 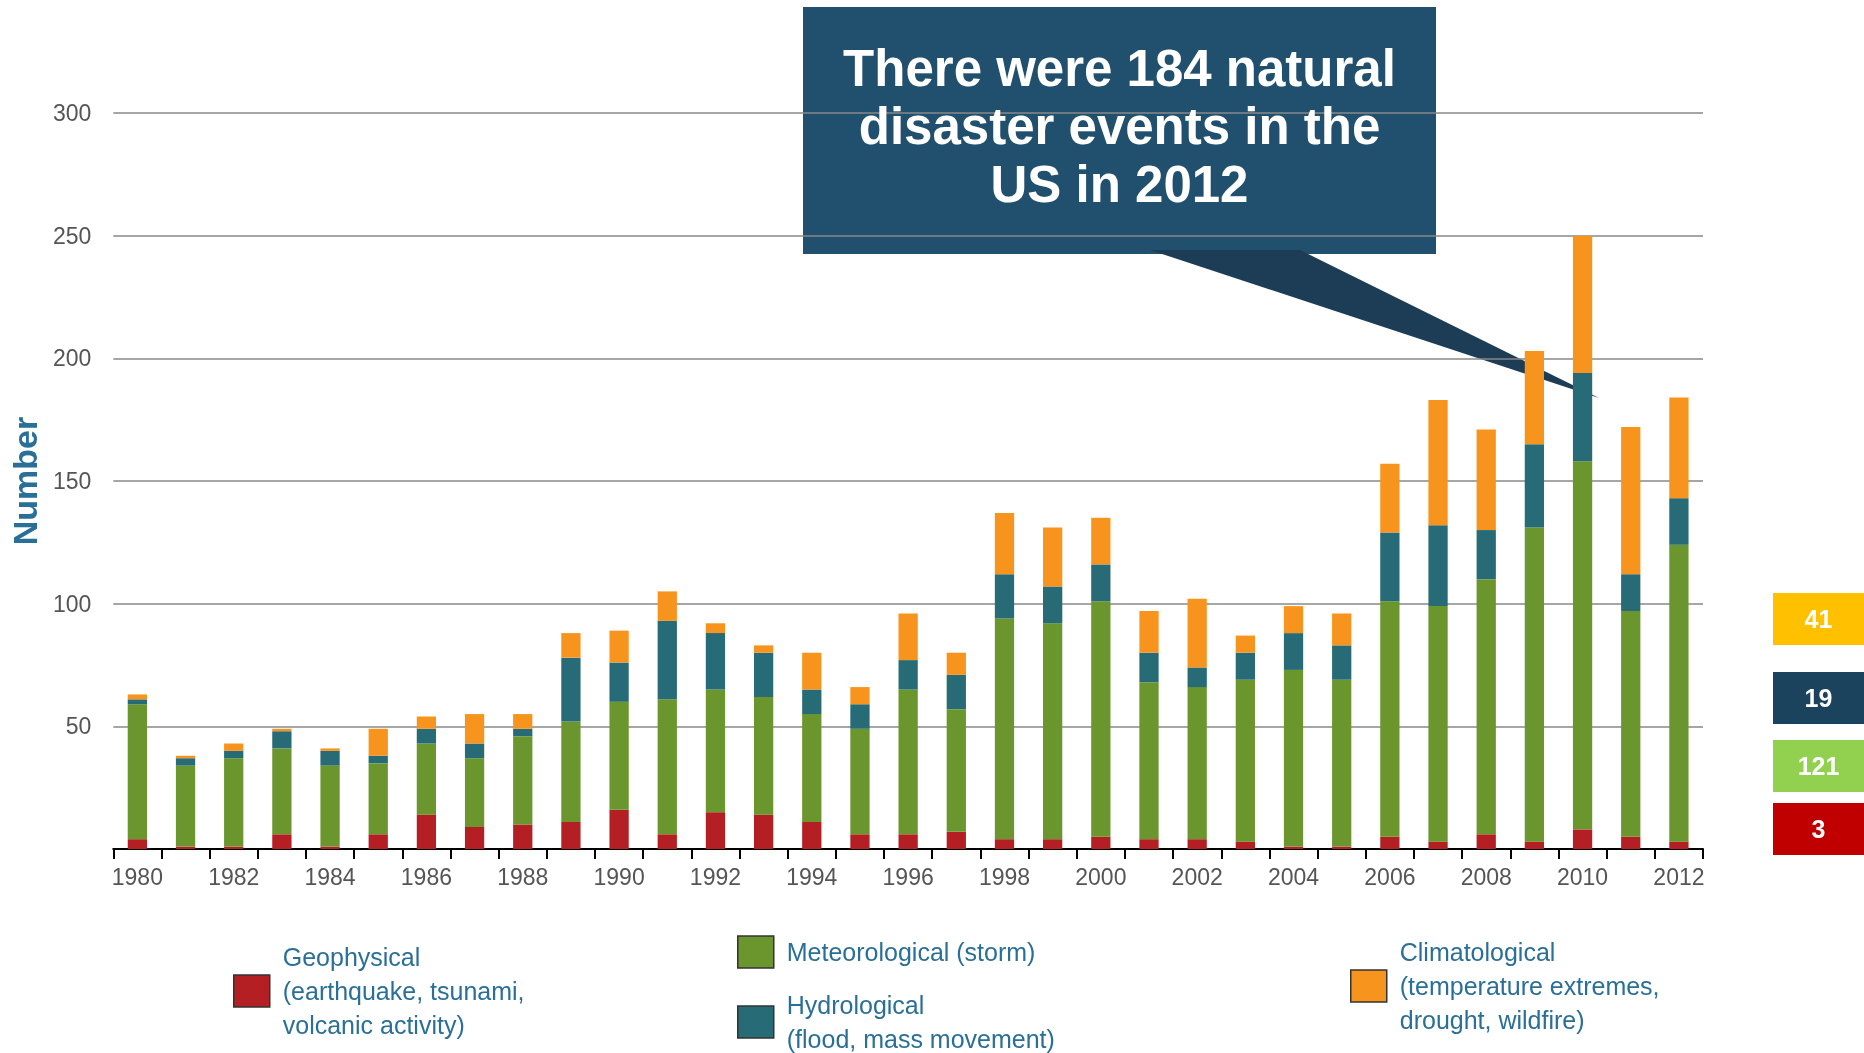 What do you see at coordinates (1293, 876) in the screenshot?
I see `x-tick-label: 2004` at bounding box center [1293, 876].